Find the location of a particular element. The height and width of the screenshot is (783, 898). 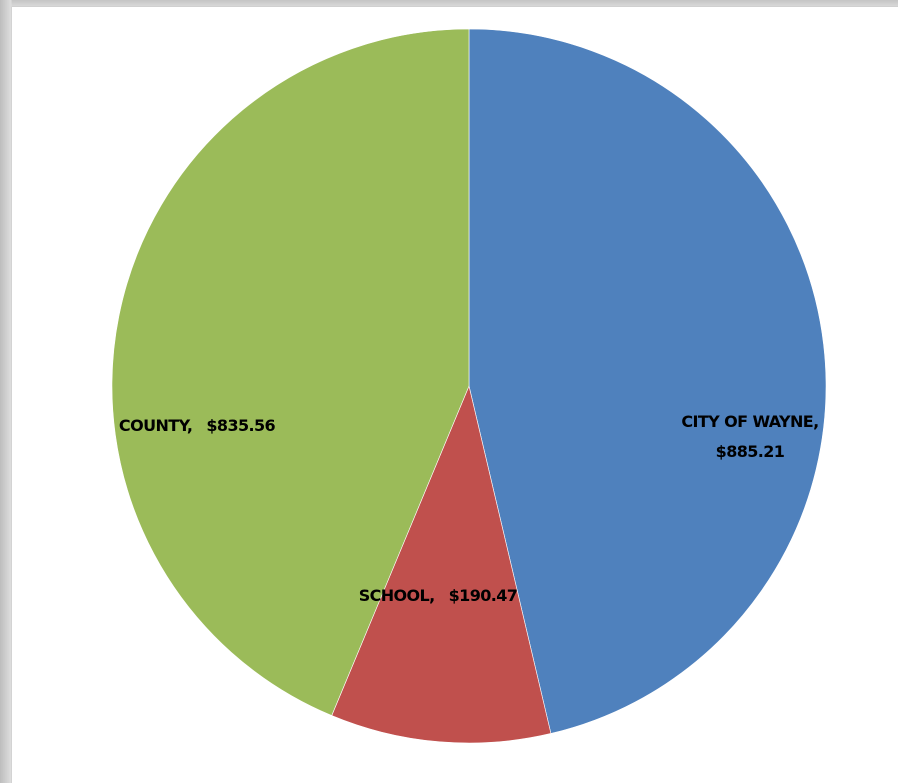

category-label: COUNTY, is located at coordinates (155, 425).